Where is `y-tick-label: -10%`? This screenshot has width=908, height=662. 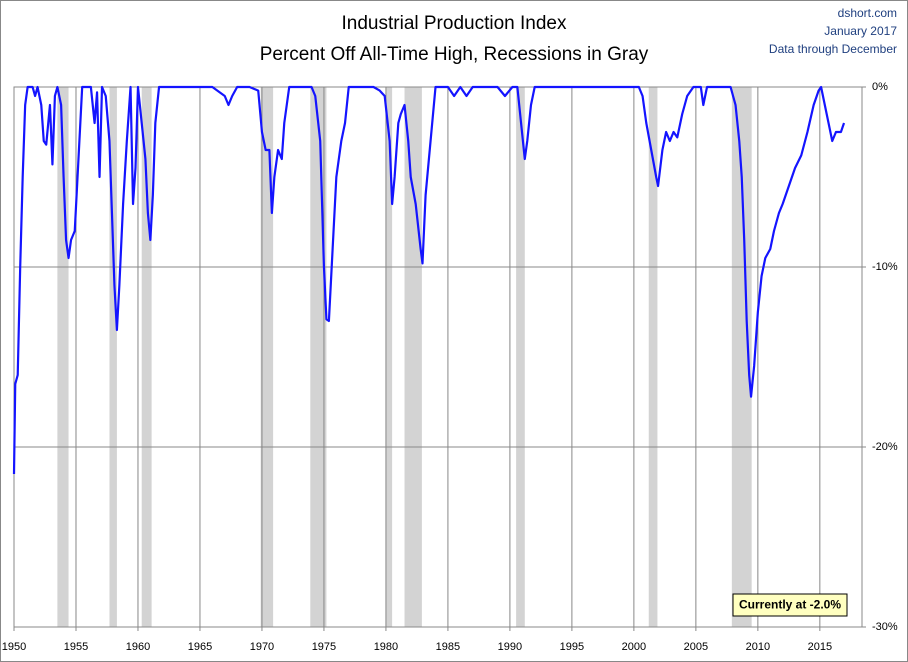
y-tick-label: -10% is located at coordinates (885, 267).